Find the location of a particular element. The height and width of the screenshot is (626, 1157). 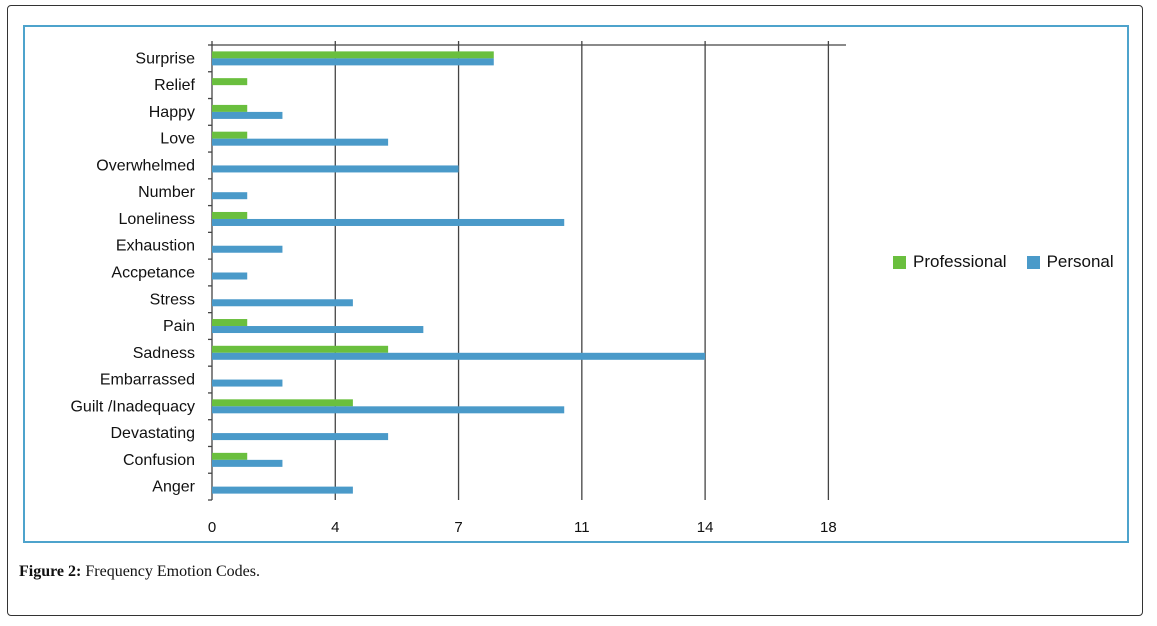

legend-swatch-professional is located at coordinates (899, 262).